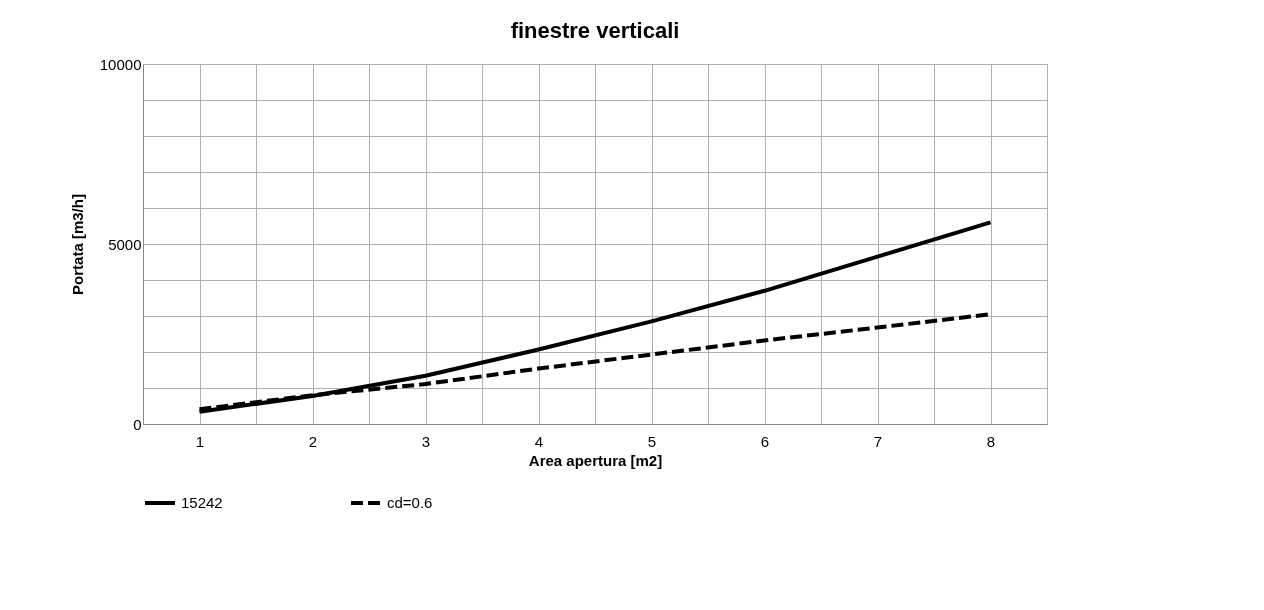 The width and height of the screenshot is (1264, 610). I want to click on y-tick-label: 10000, so click(120, 64).